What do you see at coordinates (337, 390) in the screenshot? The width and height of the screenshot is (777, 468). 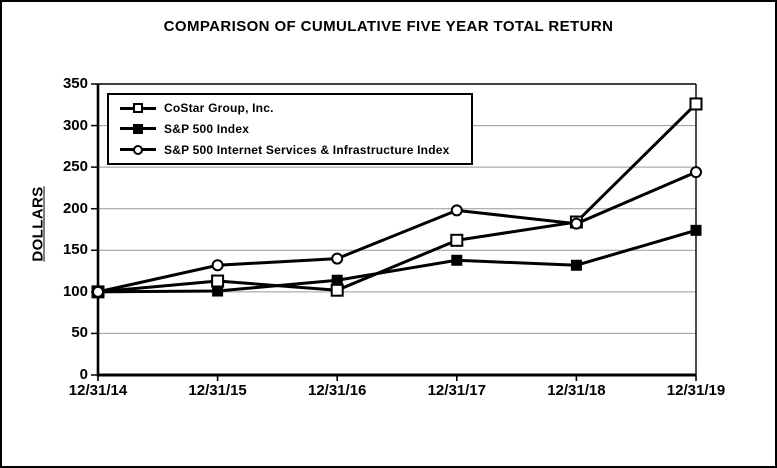 I see `x-tick-label: 12/31/16` at bounding box center [337, 390].